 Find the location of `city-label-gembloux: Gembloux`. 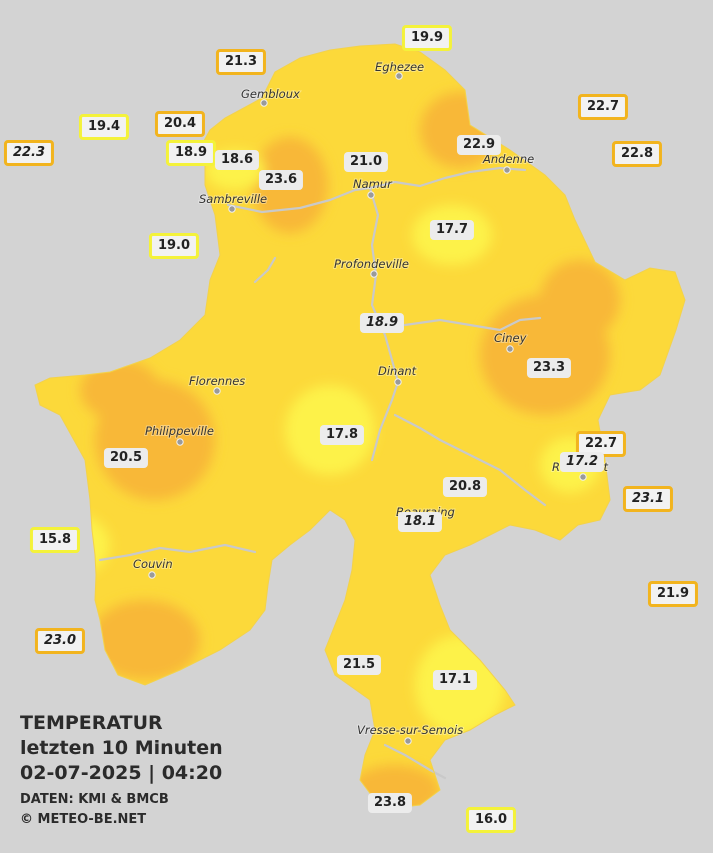

city-label-gembloux: Gembloux is located at coordinates (270, 94).